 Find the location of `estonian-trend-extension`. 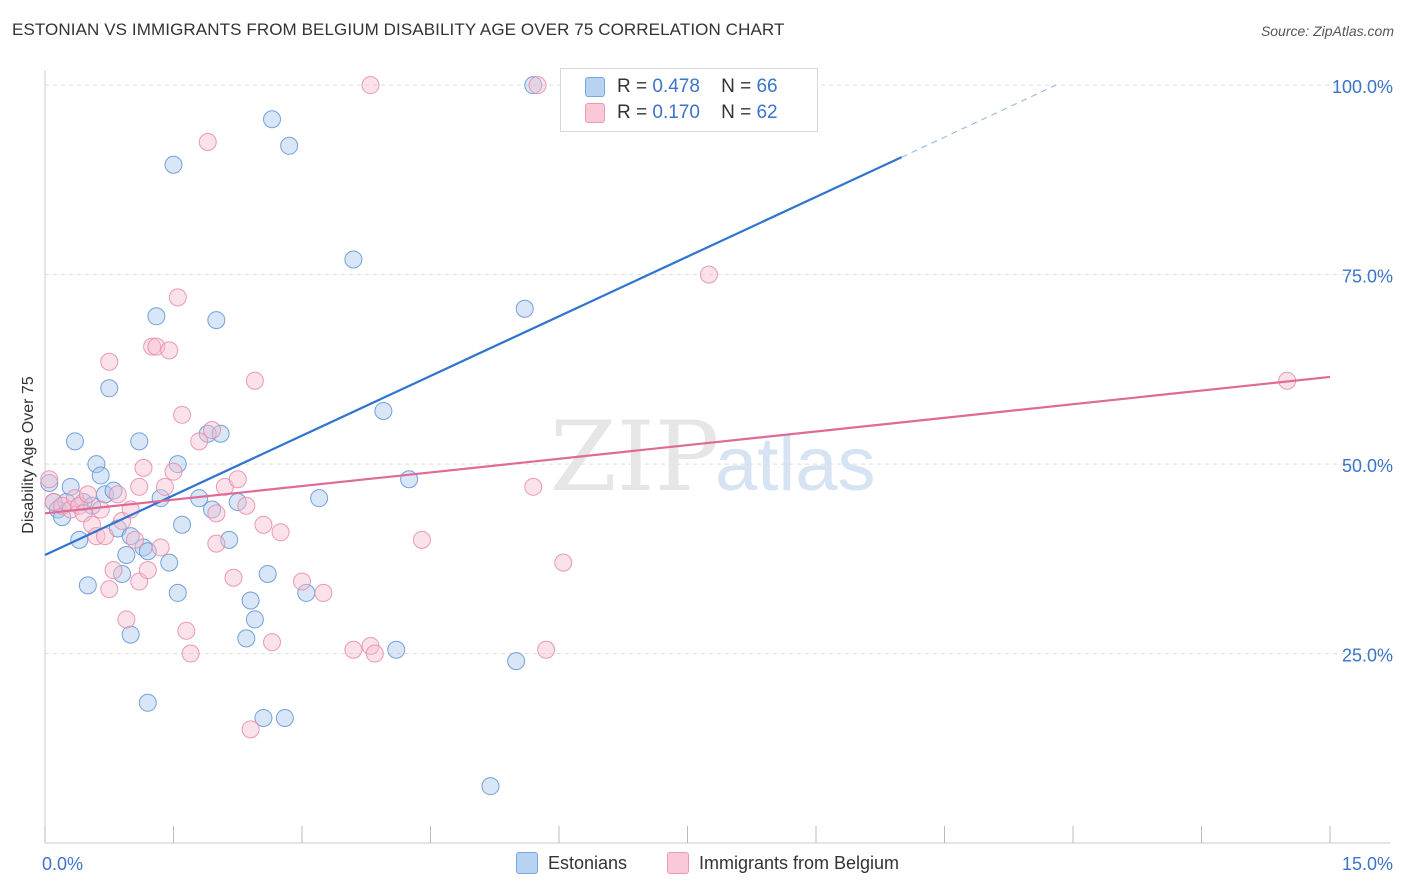

estonian-trend-extension is located at coordinates (979, 121).